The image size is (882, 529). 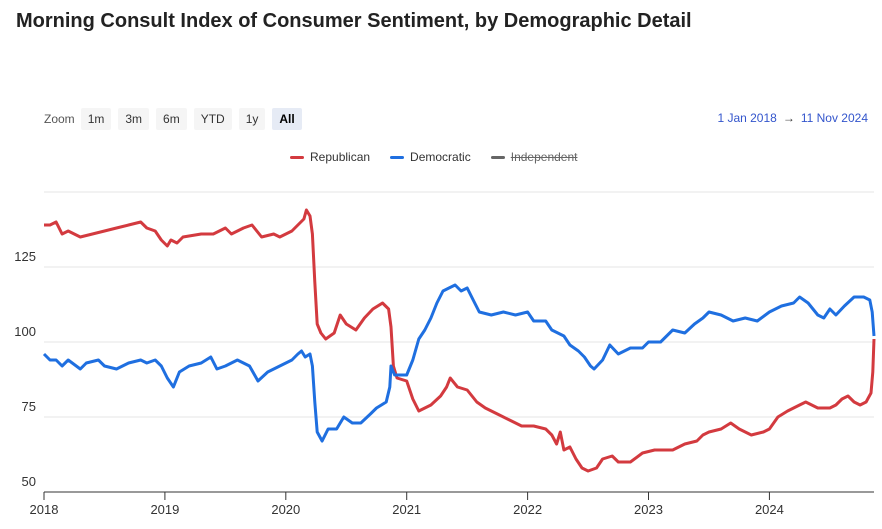 I want to click on y-tick-label: 100, so click(x=25, y=331).